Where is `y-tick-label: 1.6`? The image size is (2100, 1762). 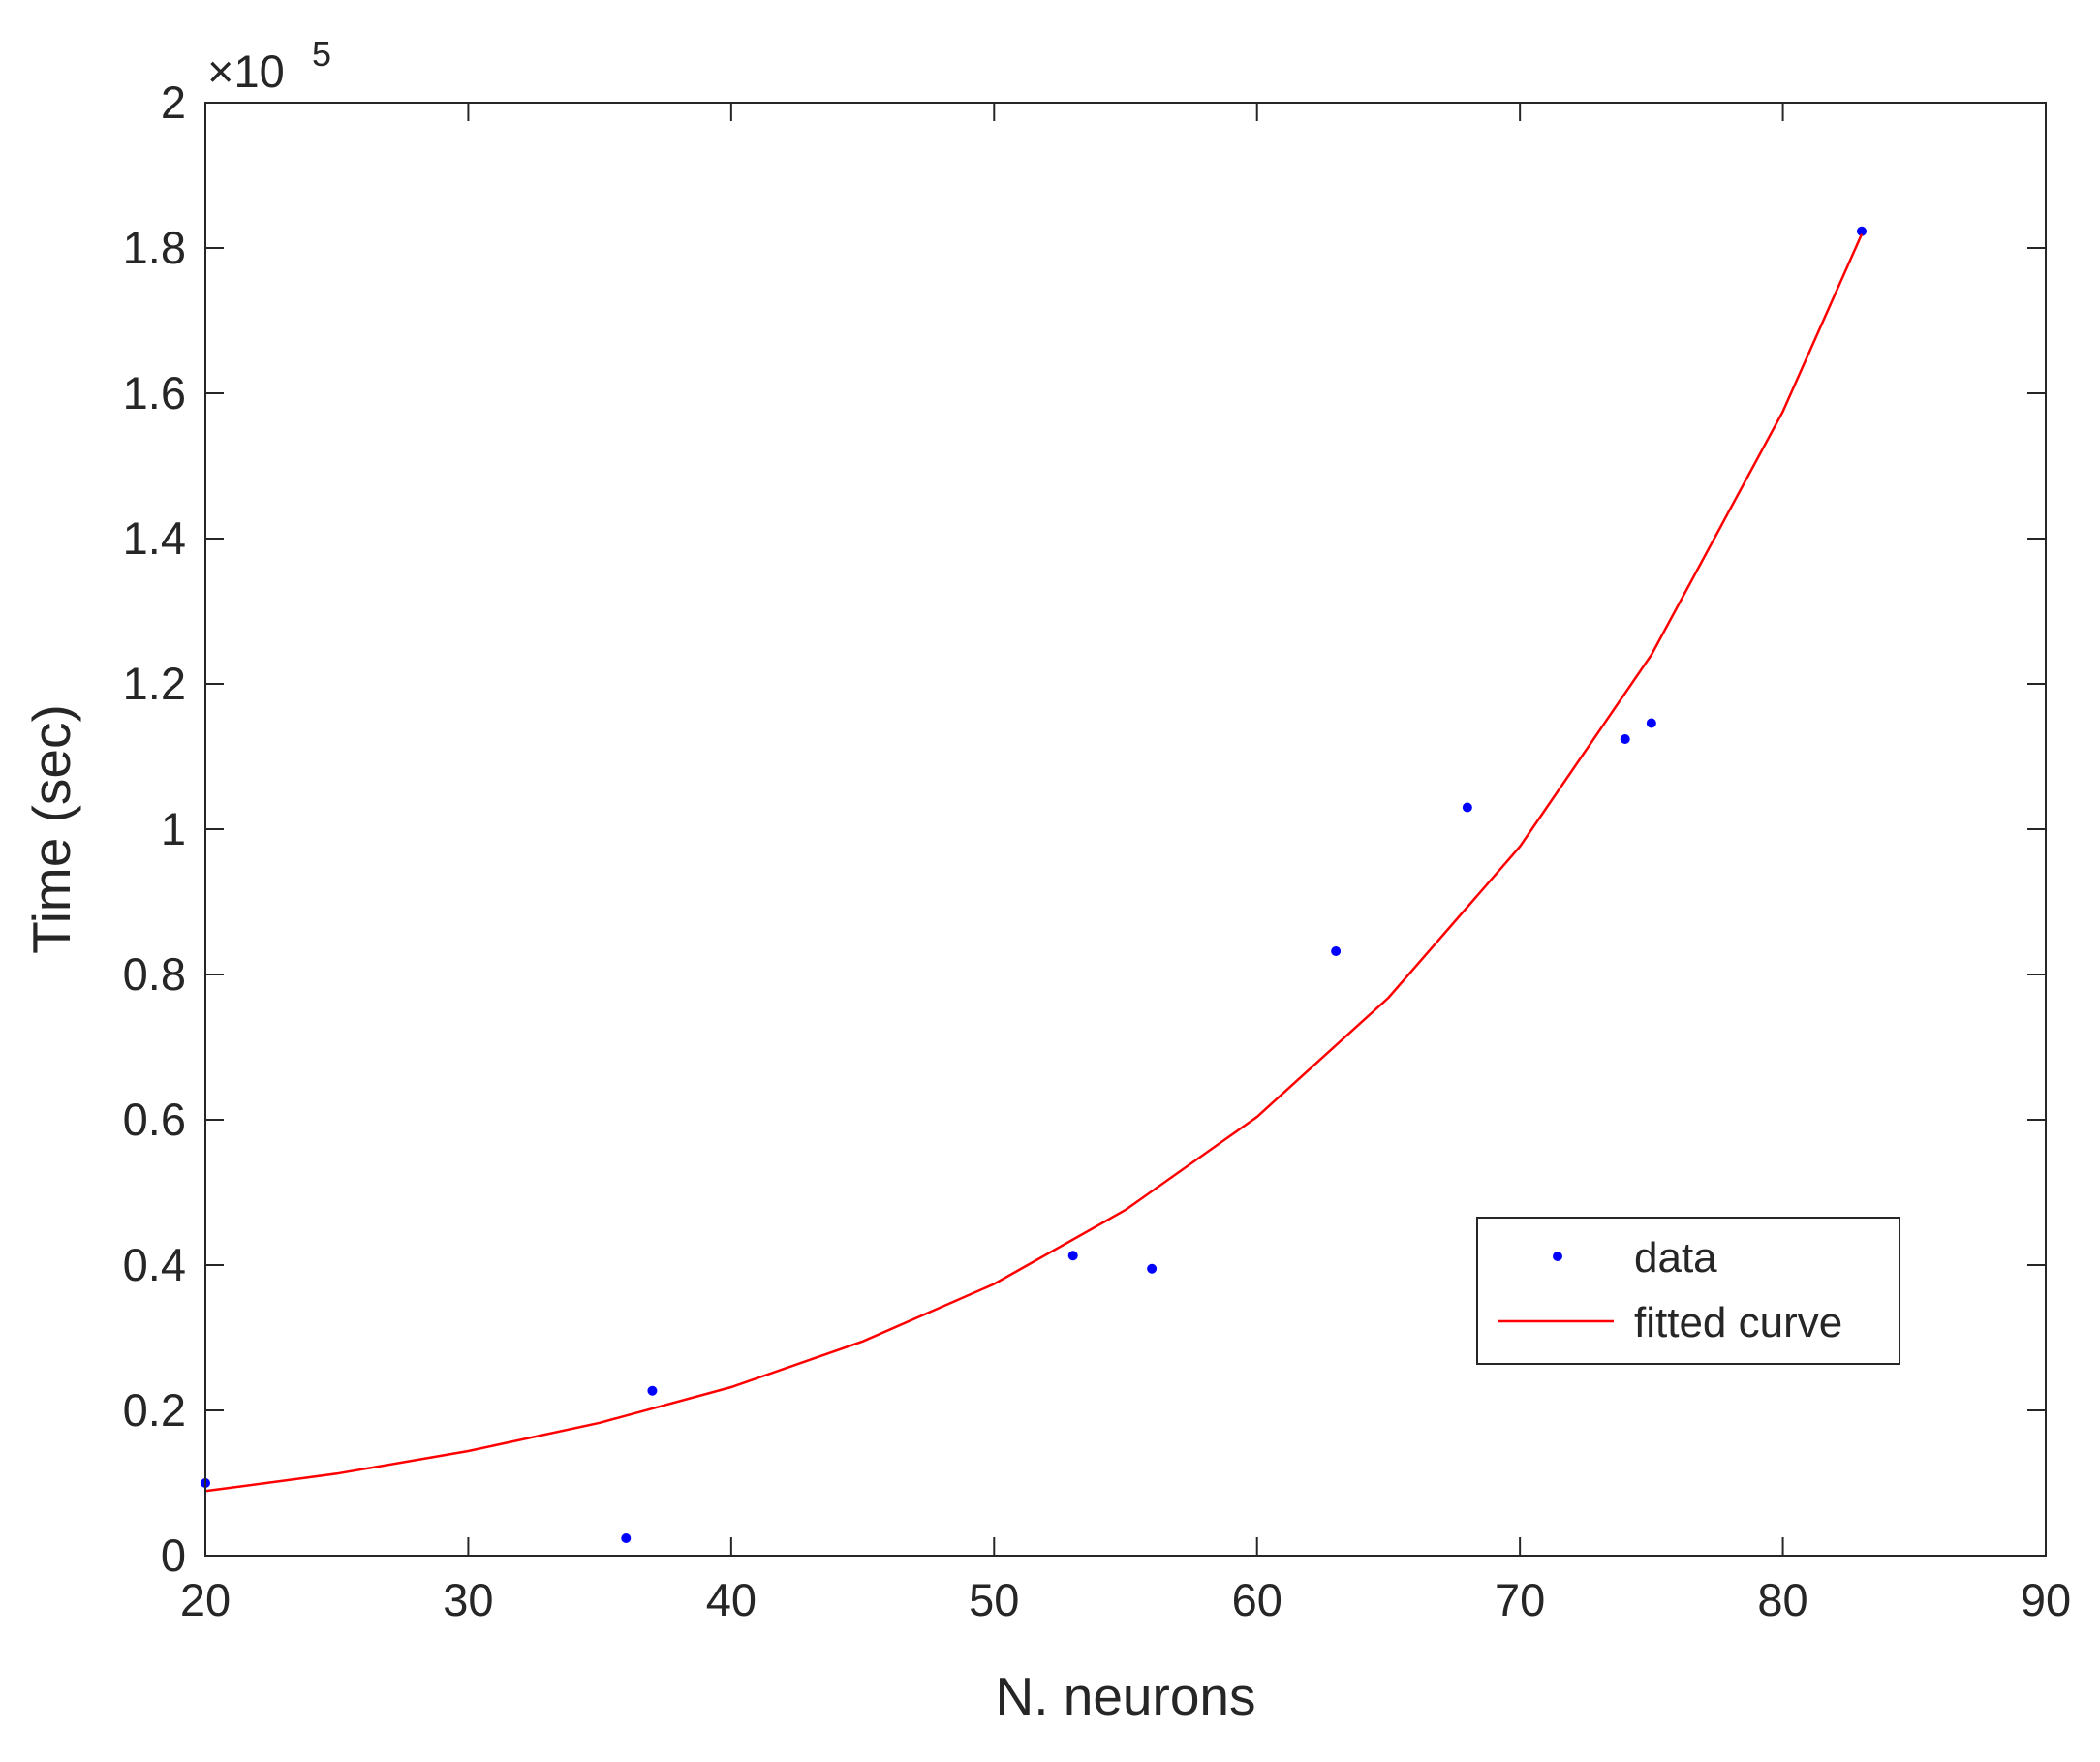
y-tick-label: 1.6 is located at coordinates (154, 392).